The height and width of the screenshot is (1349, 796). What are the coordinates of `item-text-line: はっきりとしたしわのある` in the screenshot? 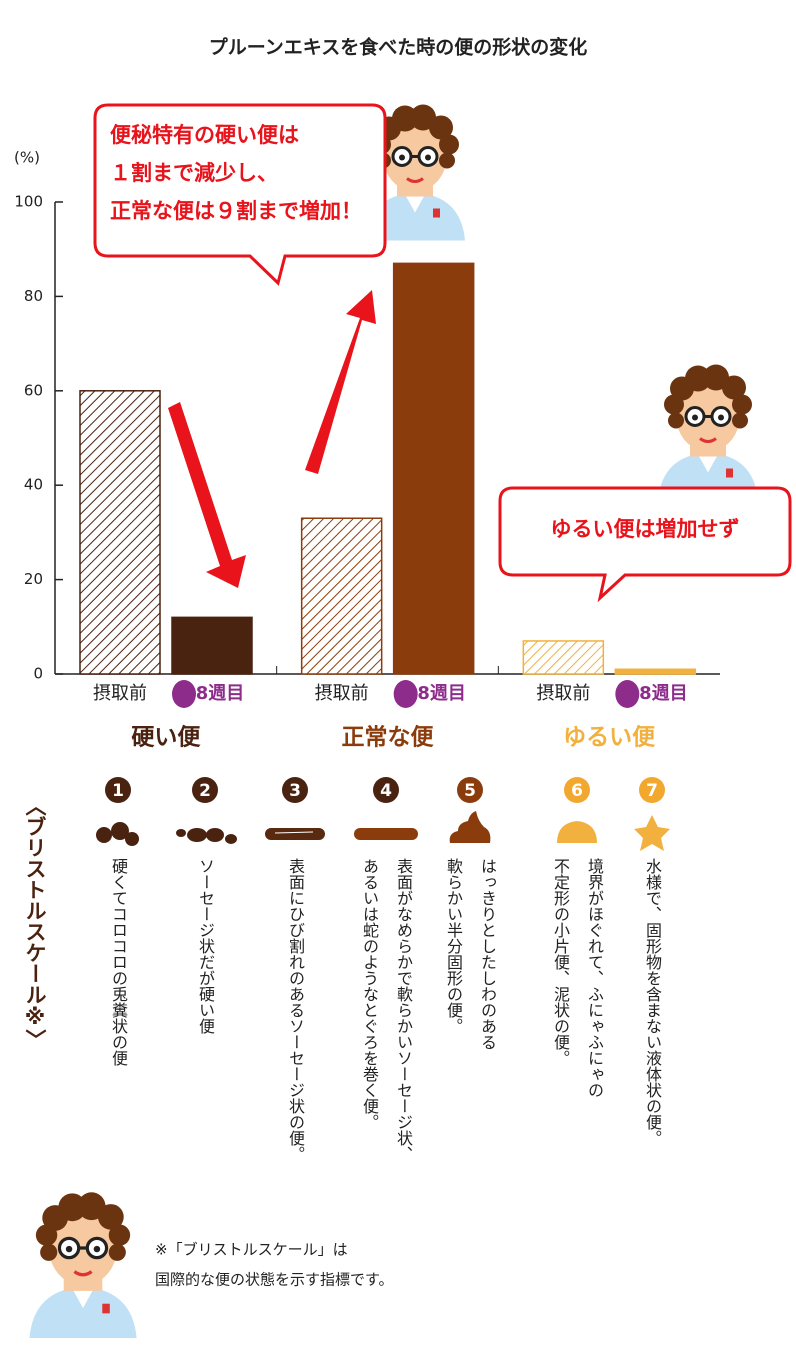 It's located at (487, 954).